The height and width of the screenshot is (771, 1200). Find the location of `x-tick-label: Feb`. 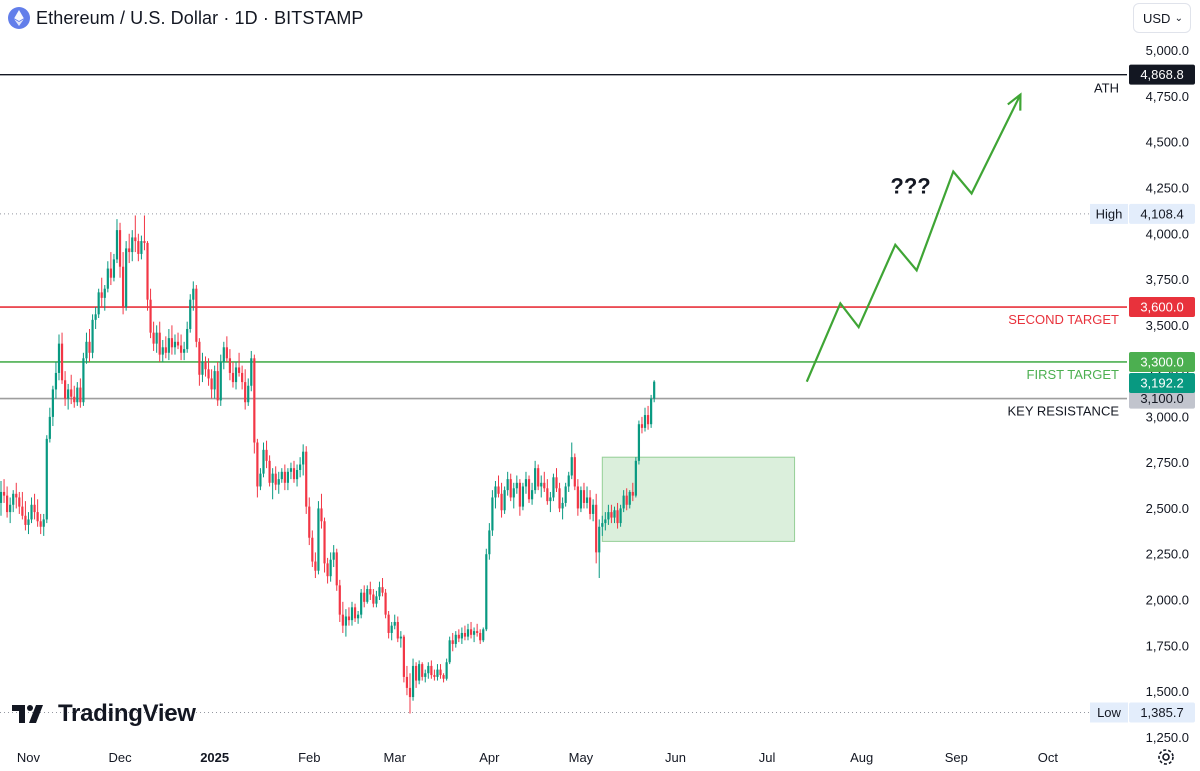

x-tick-label: Feb is located at coordinates (309, 757).